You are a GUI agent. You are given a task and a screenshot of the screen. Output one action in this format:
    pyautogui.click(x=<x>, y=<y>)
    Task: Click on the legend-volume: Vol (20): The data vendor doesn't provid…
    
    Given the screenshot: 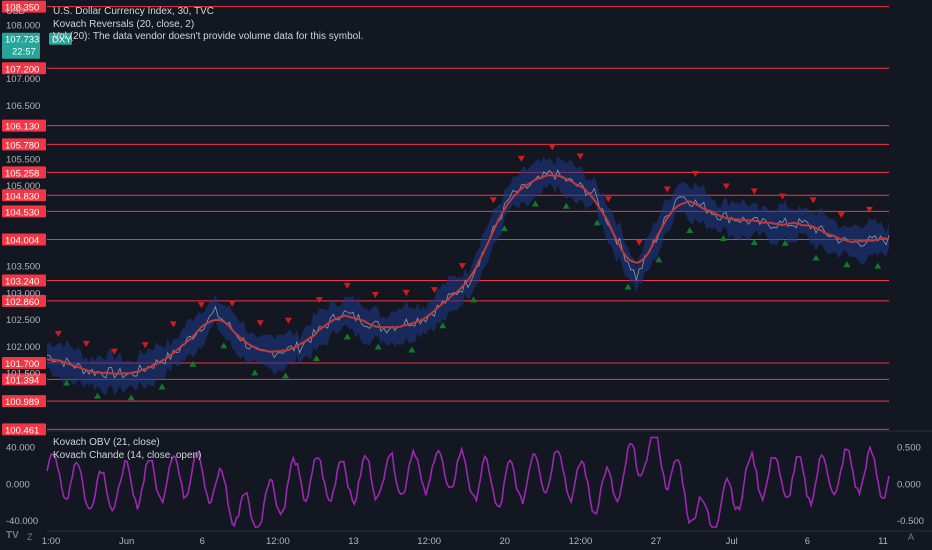 What is the action you would take?
    pyautogui.click(x=208, y=36)
    